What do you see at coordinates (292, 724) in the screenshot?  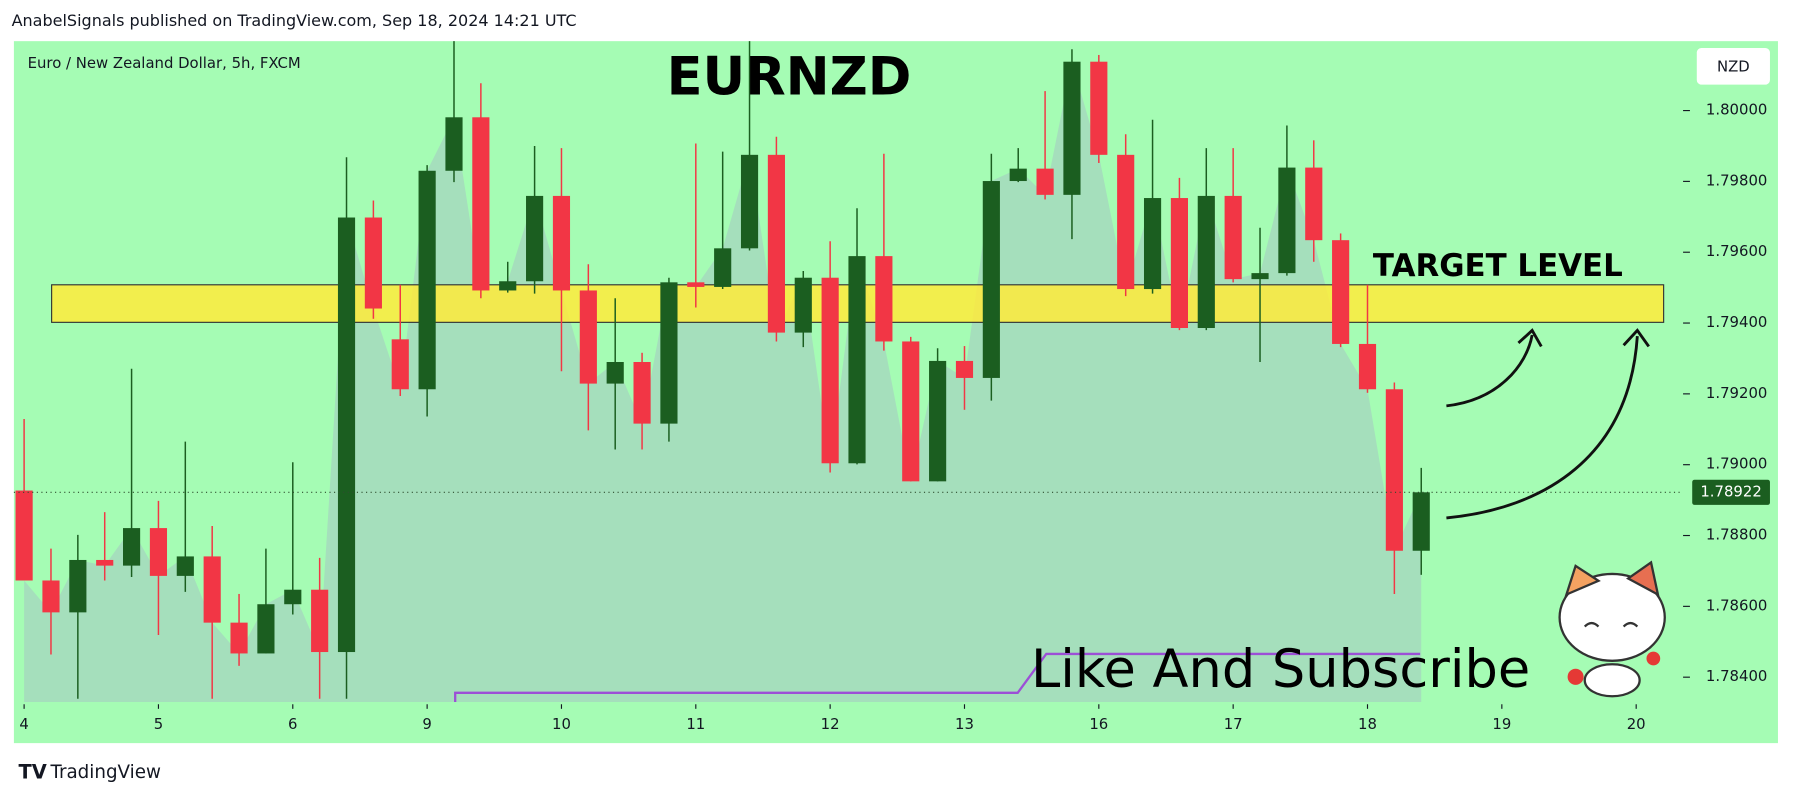 I see `x-tick-label: 6` at bounding box center [292, 724].